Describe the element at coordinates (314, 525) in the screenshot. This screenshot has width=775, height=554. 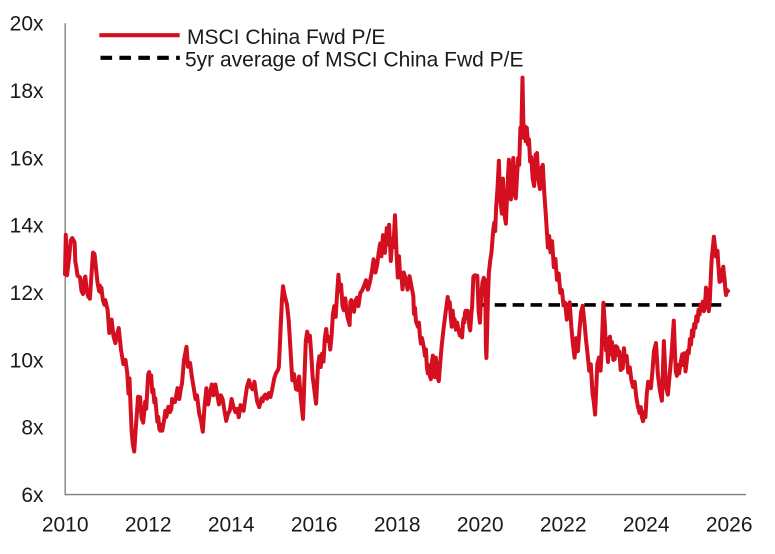
I see `svg-text: 2016` at that location.